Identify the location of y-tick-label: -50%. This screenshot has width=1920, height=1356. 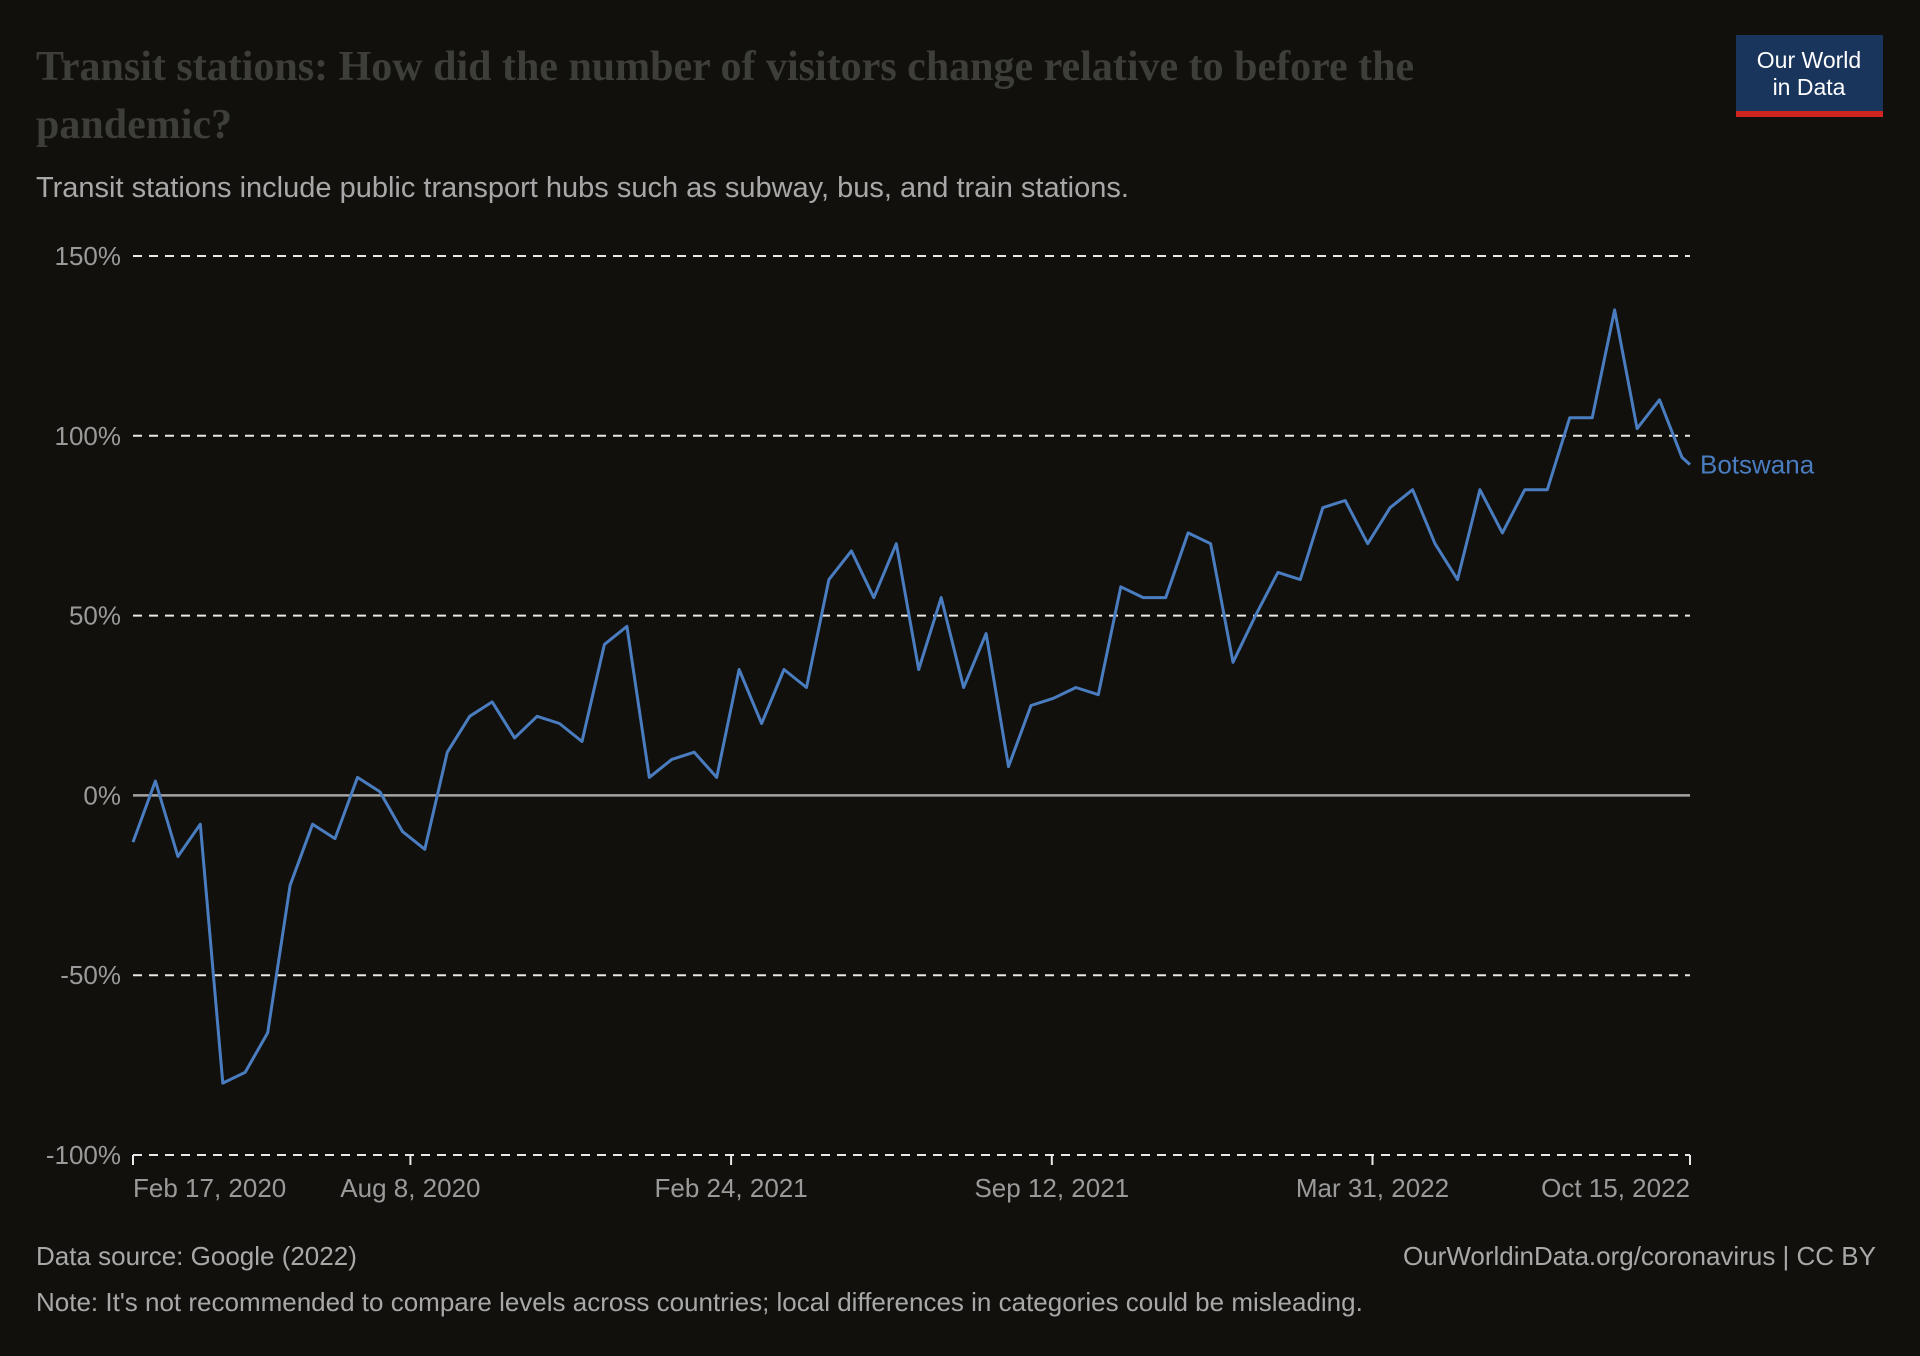
(90, 975).